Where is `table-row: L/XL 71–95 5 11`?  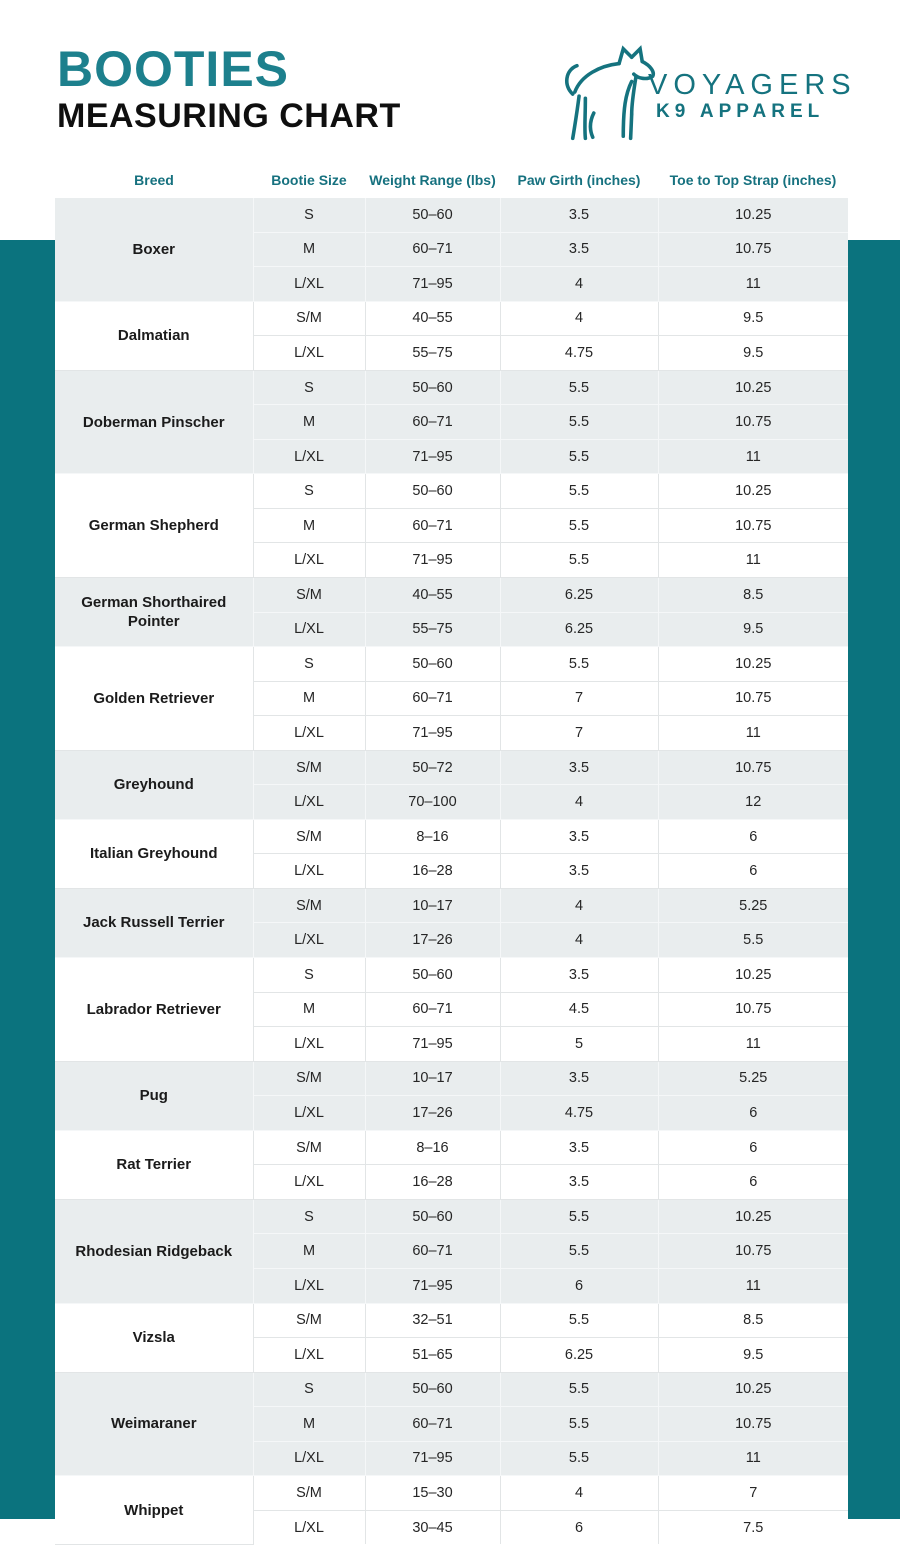 table-row: L/XL 71–95 5 11 is located at coordinates (451, 1044).